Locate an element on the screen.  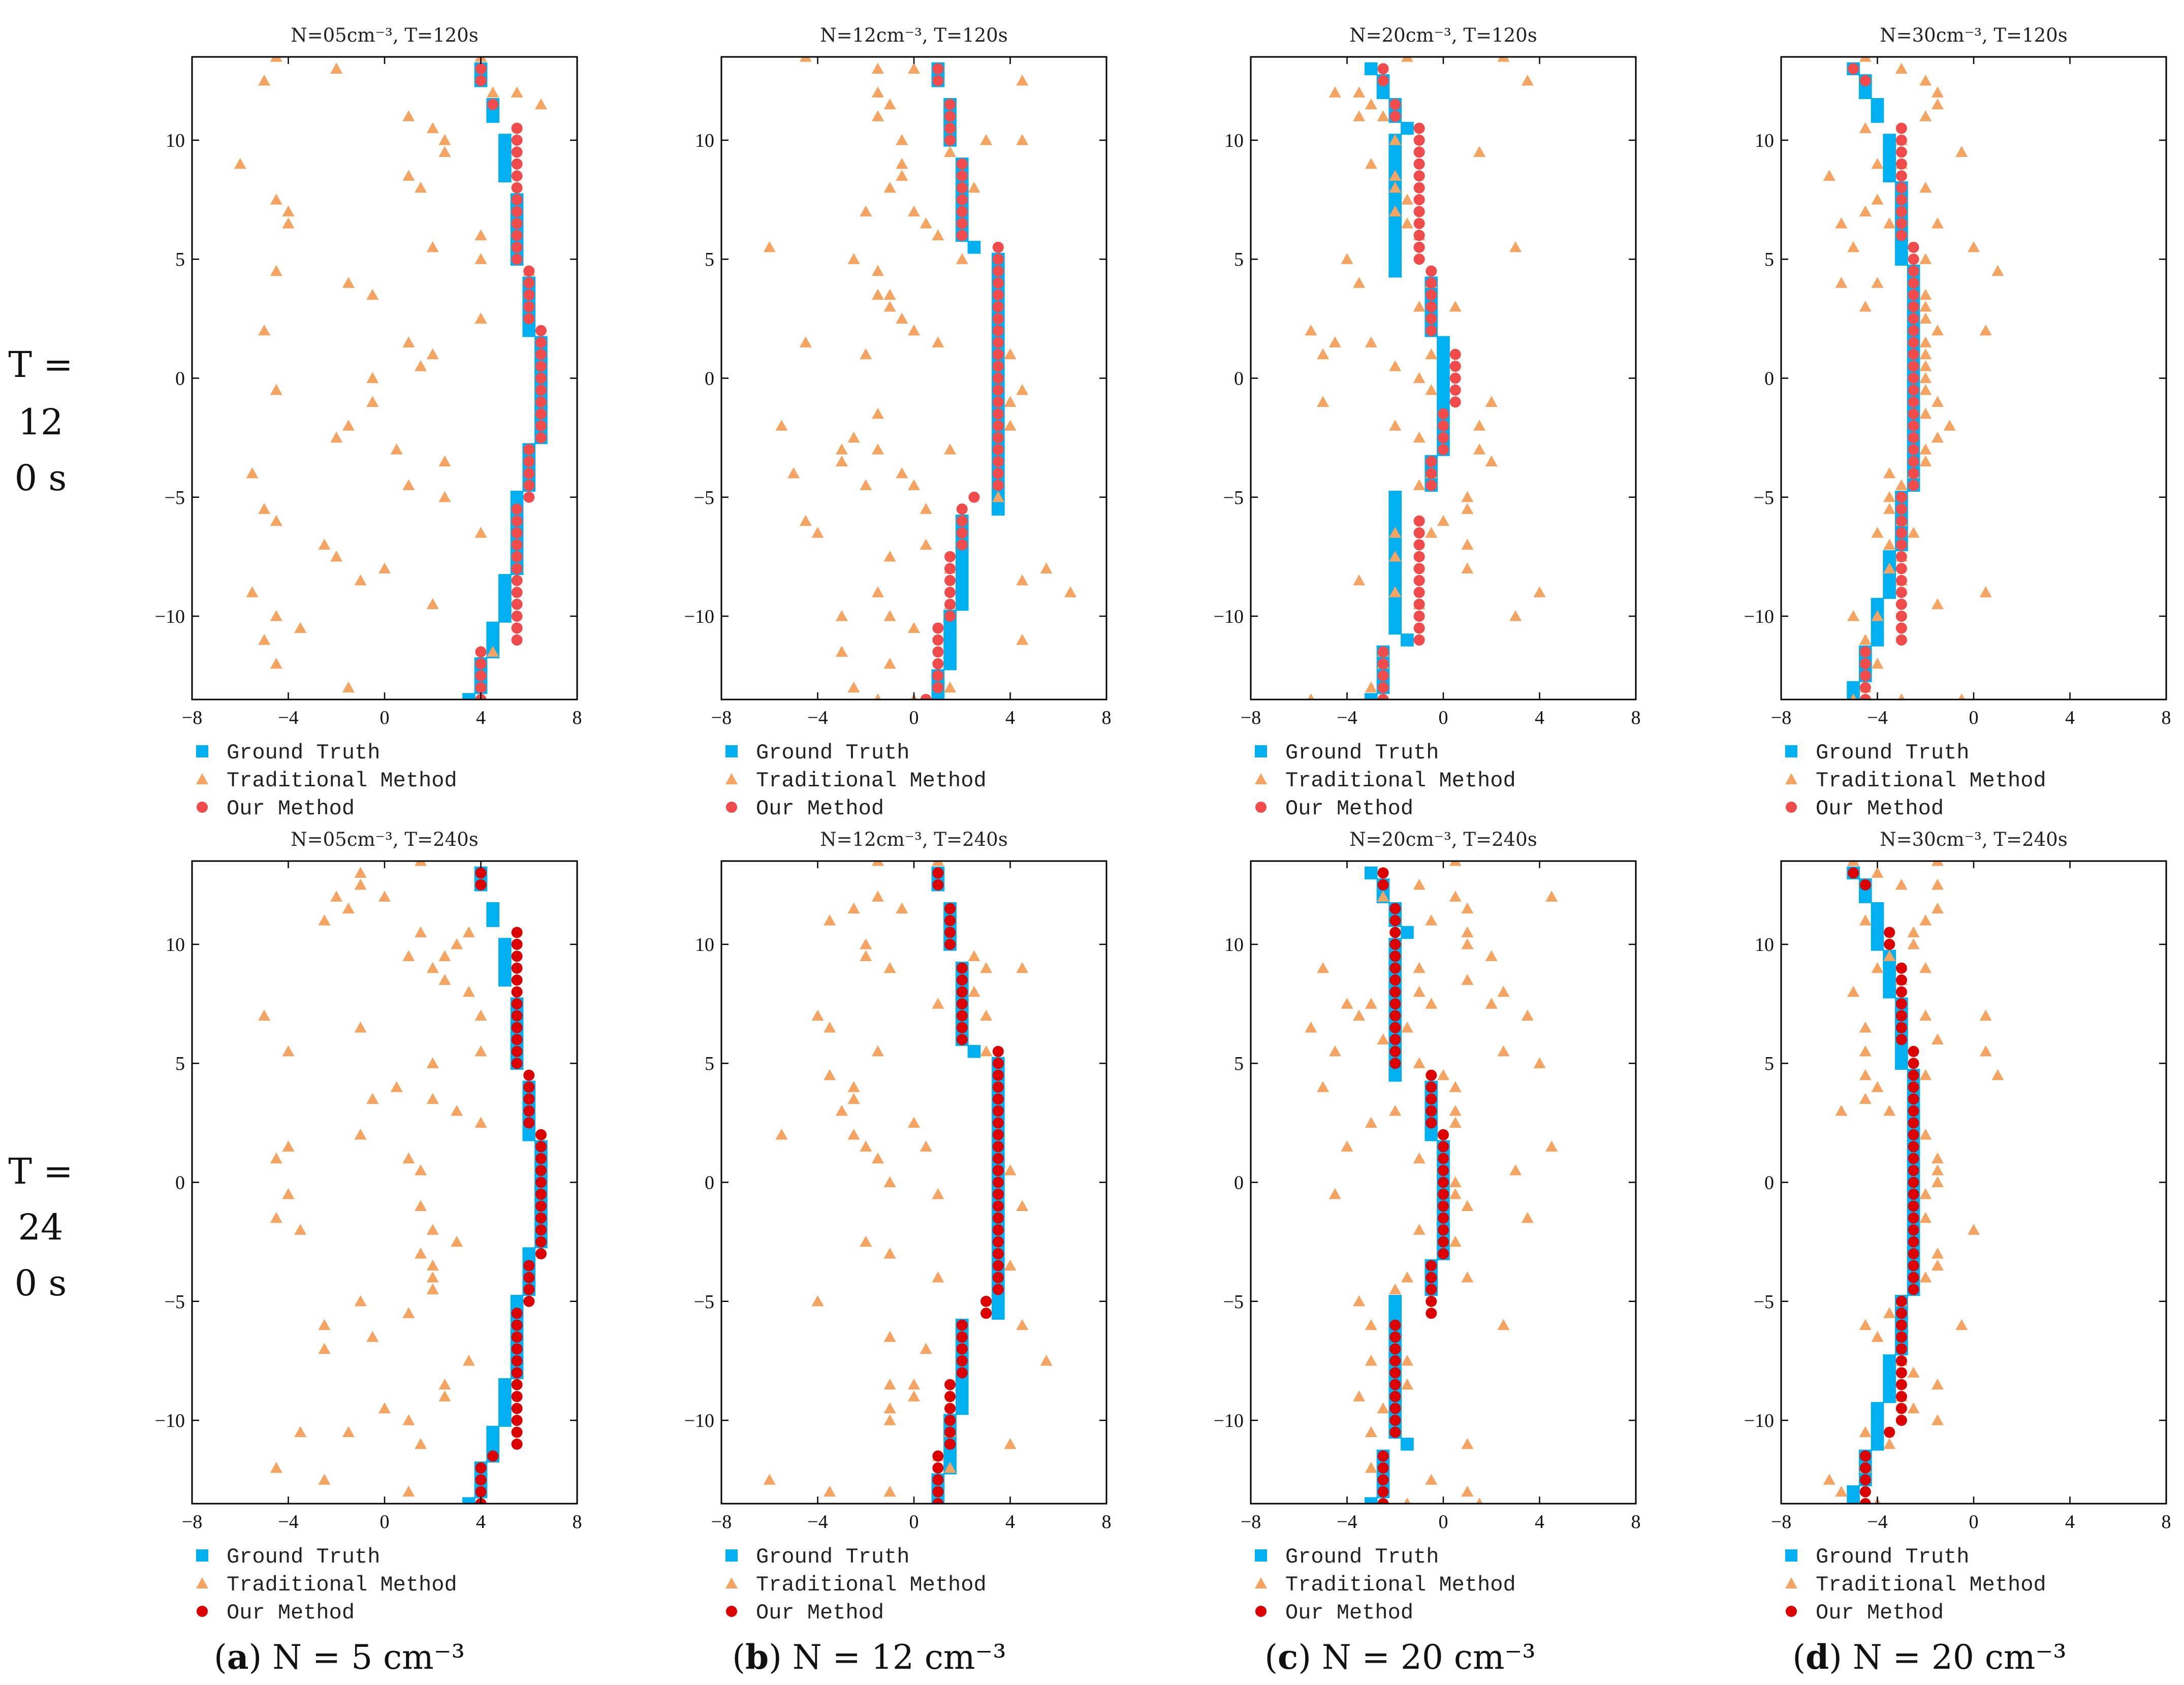
panel-title: N=30cm⁻³, T=240s is located at coordinates (1973, 839).